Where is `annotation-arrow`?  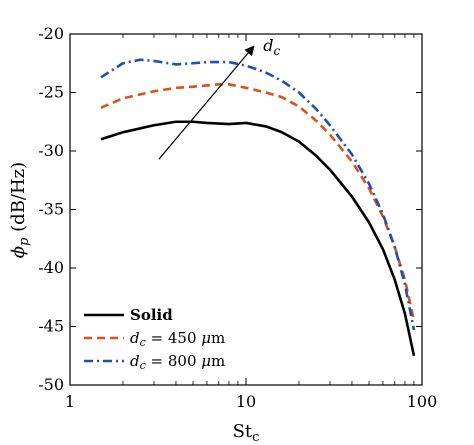 annotation-arrow is located at coordinates (206, 102).